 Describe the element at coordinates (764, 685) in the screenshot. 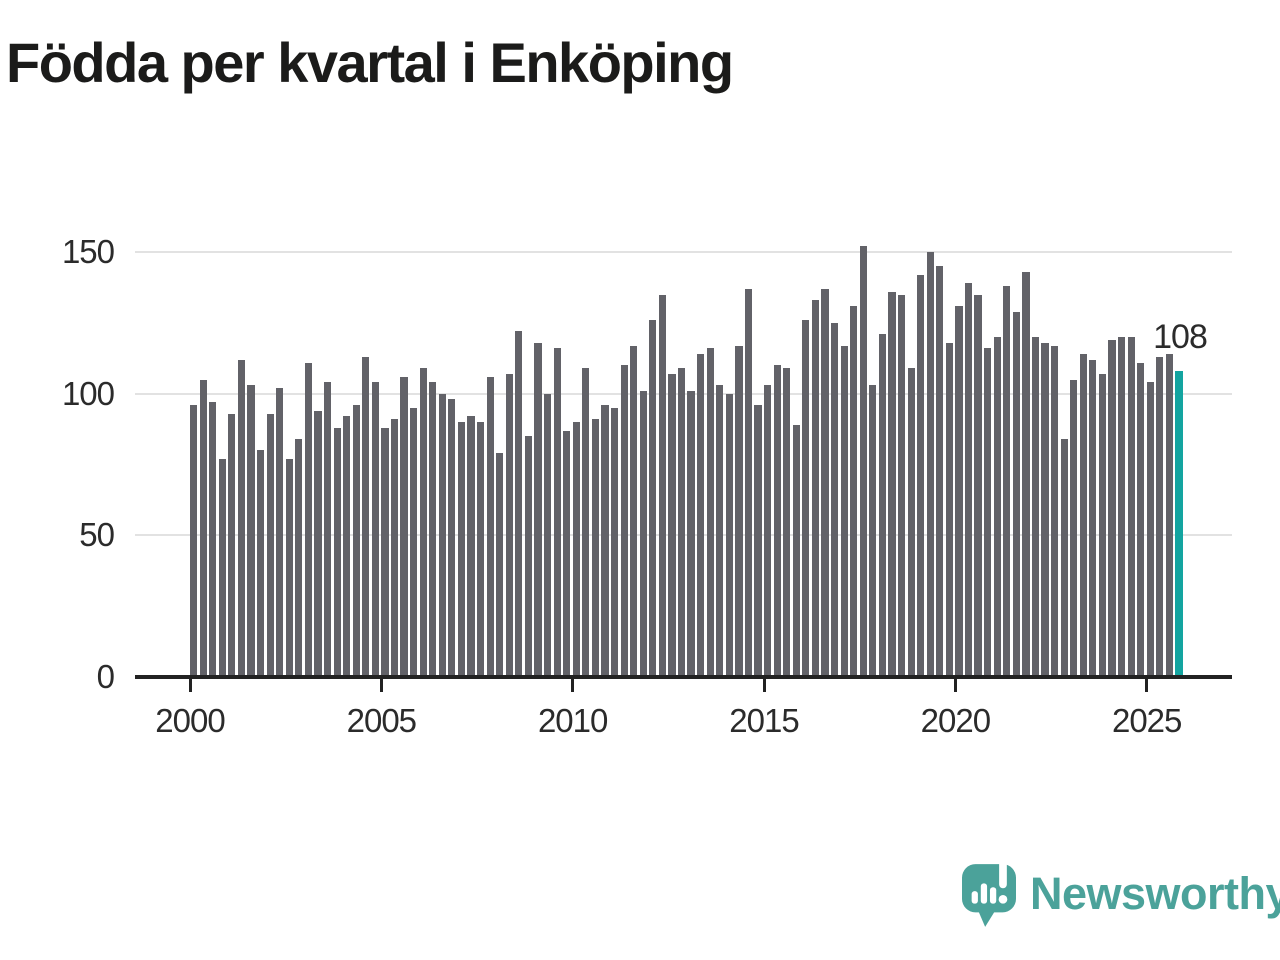

I see `x-tick-2015` at that location.